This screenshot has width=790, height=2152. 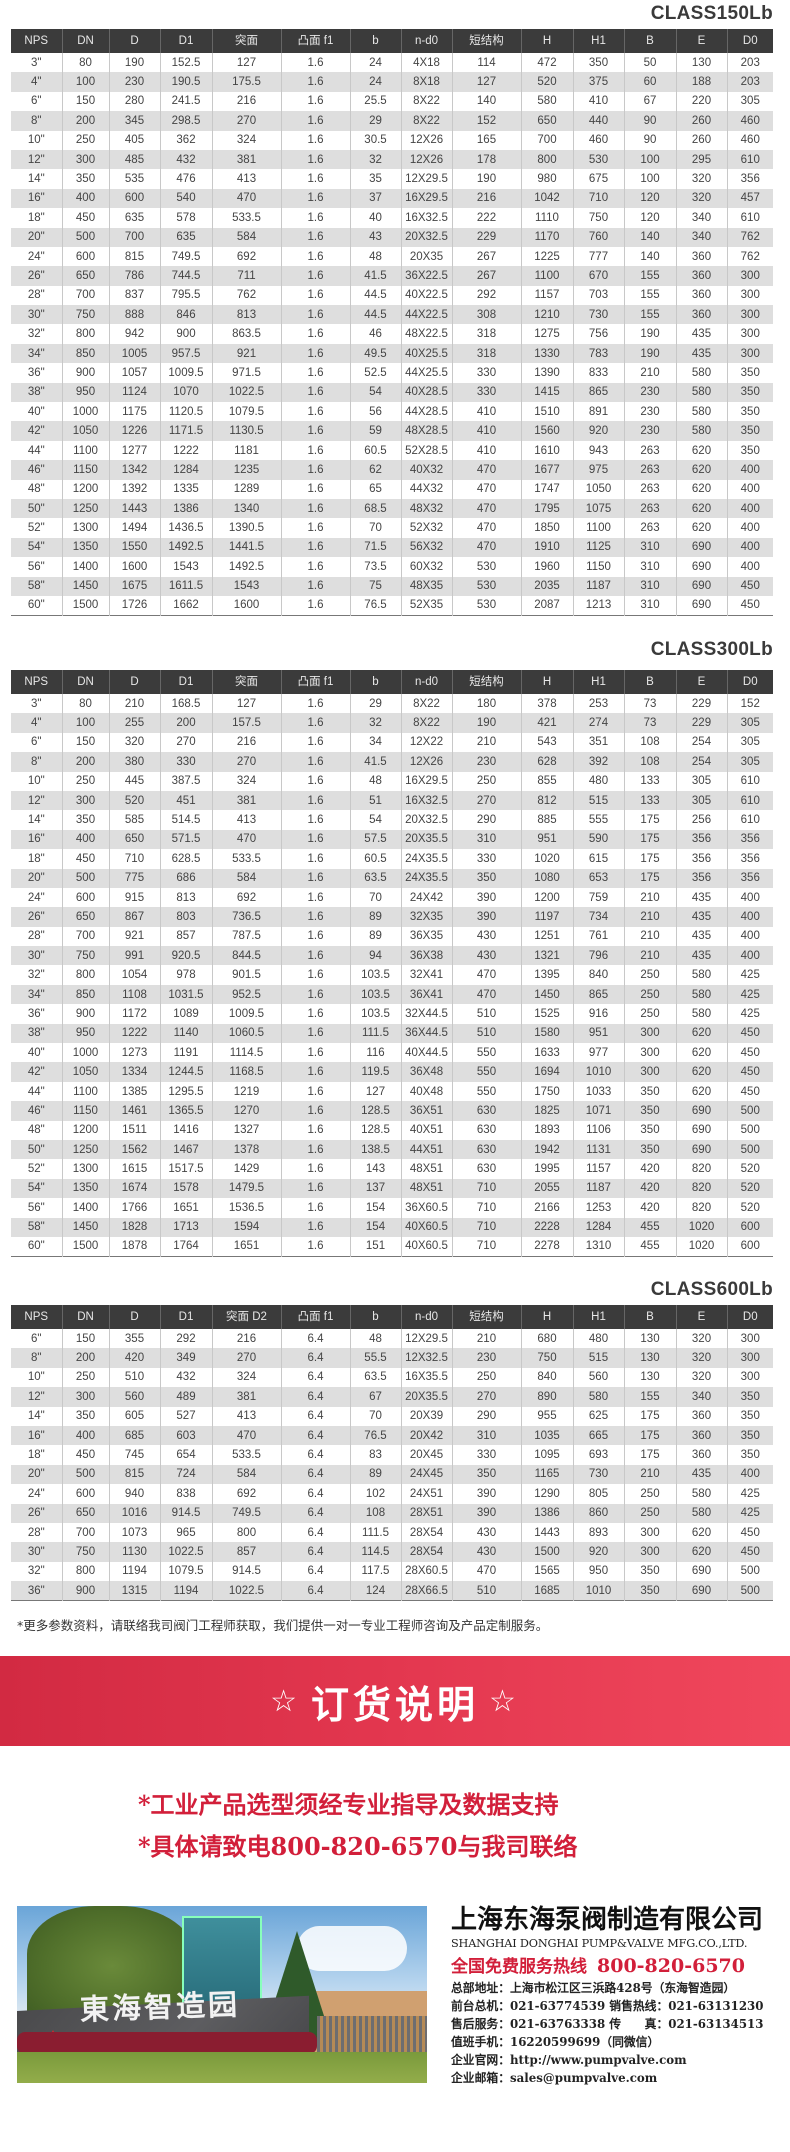 I want to click on table-cell: 2035, so click(x=546, y=586).